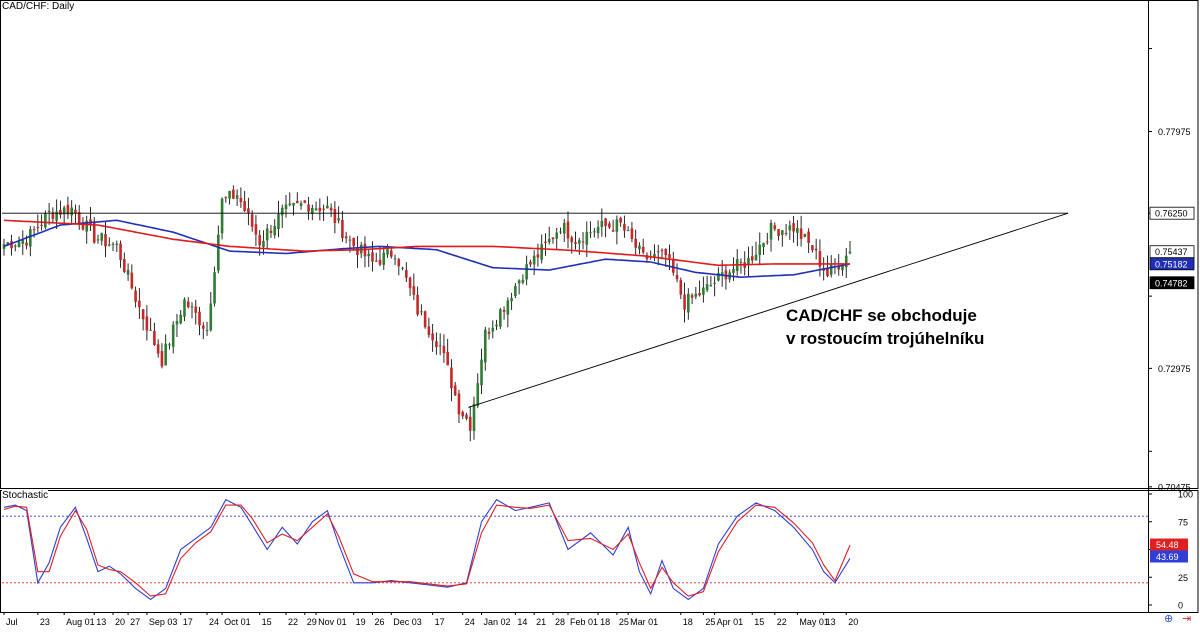  What do you see at coordinates (1187, 619) in the screenshot?
I see `right-arrow-bar-icon: ⇥` at bounding box center [1187, 619].